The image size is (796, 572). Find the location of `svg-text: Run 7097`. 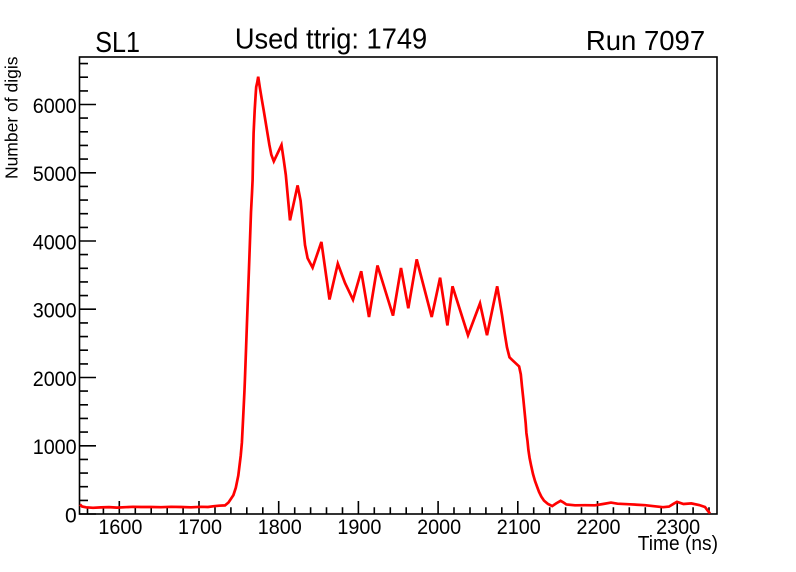

svg-text: Run 7097 is located at coordinates (645, 40).